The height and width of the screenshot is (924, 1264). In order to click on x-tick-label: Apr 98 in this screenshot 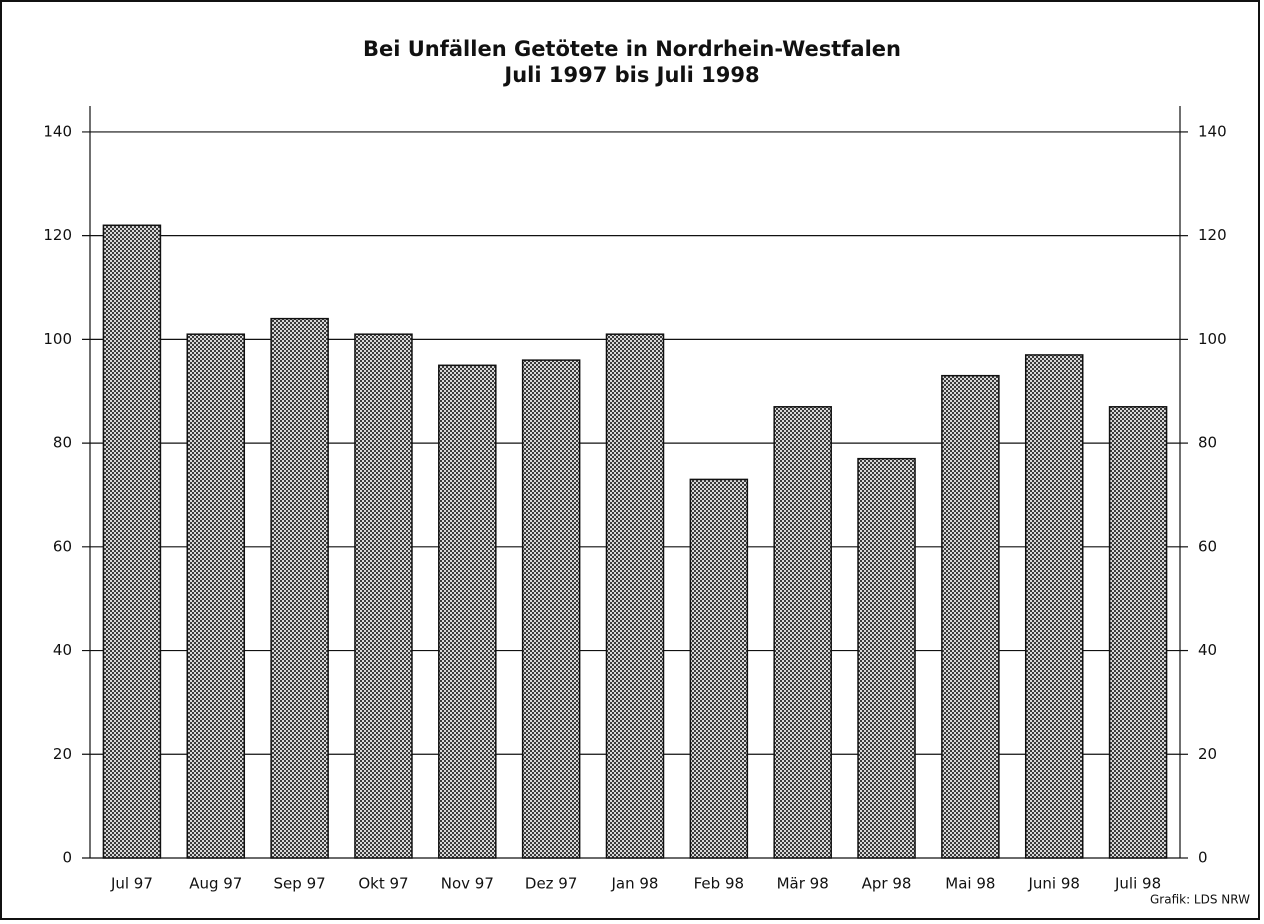, I will do `click(887, 884)`.